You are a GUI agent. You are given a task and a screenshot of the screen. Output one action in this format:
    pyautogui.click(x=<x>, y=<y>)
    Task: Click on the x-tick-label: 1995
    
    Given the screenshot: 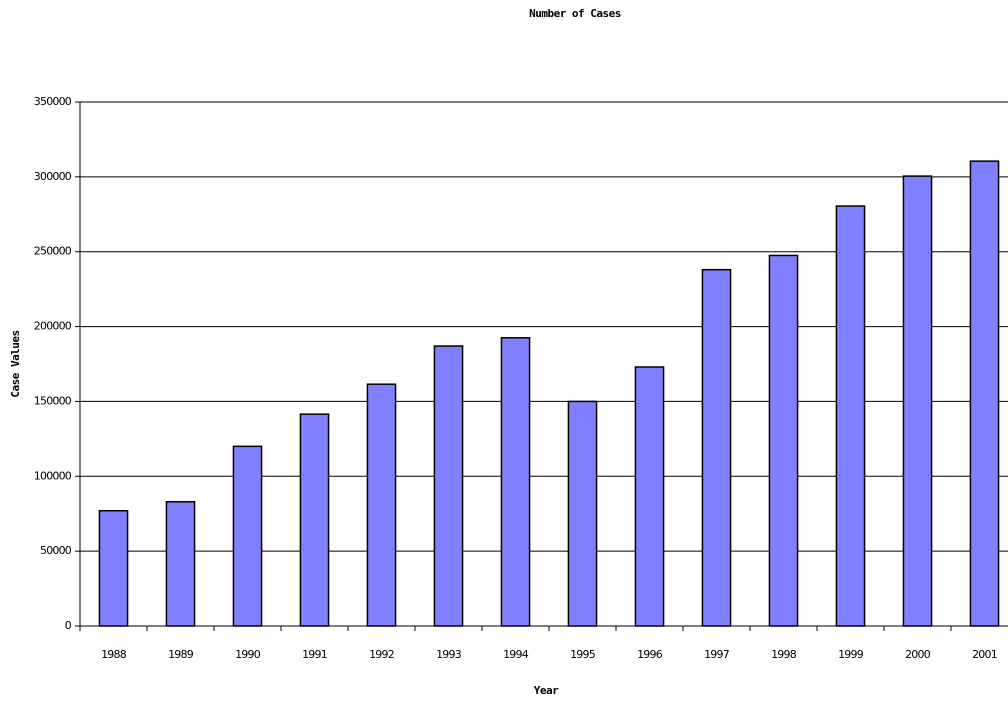 What is the action you would take?
    pyautogui.click(x=583, y=654)
    